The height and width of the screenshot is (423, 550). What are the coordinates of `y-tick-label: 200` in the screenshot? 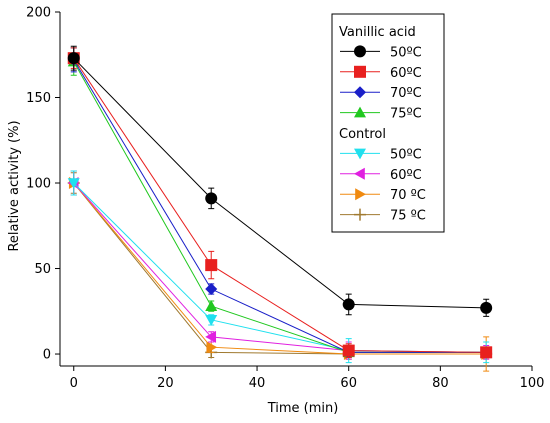 It's located at (38, 13).